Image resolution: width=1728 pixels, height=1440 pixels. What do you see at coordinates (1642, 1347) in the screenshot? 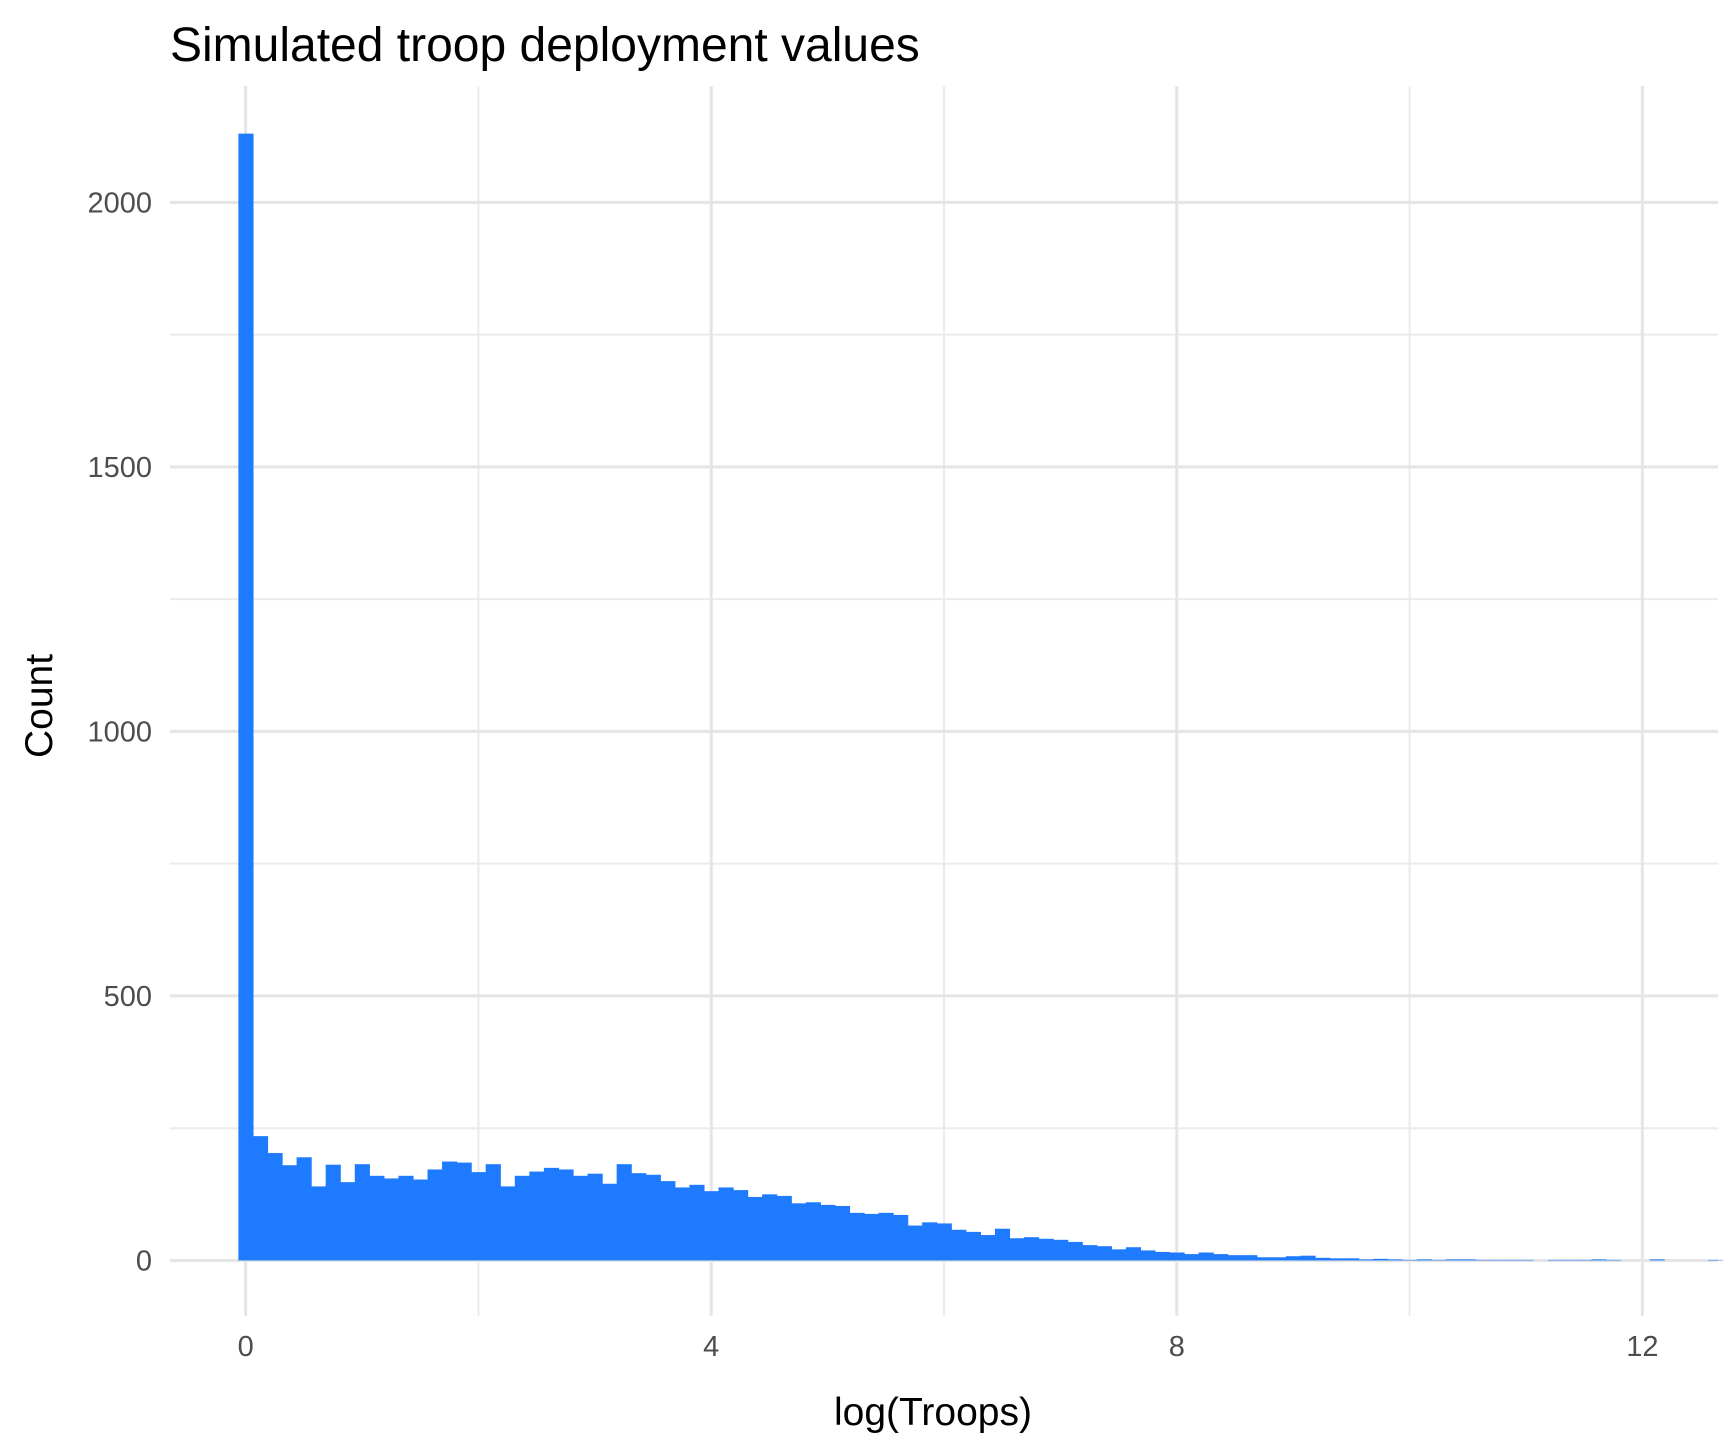
I see `x-tick-label: 12` at bounding box center [1642, 1347].